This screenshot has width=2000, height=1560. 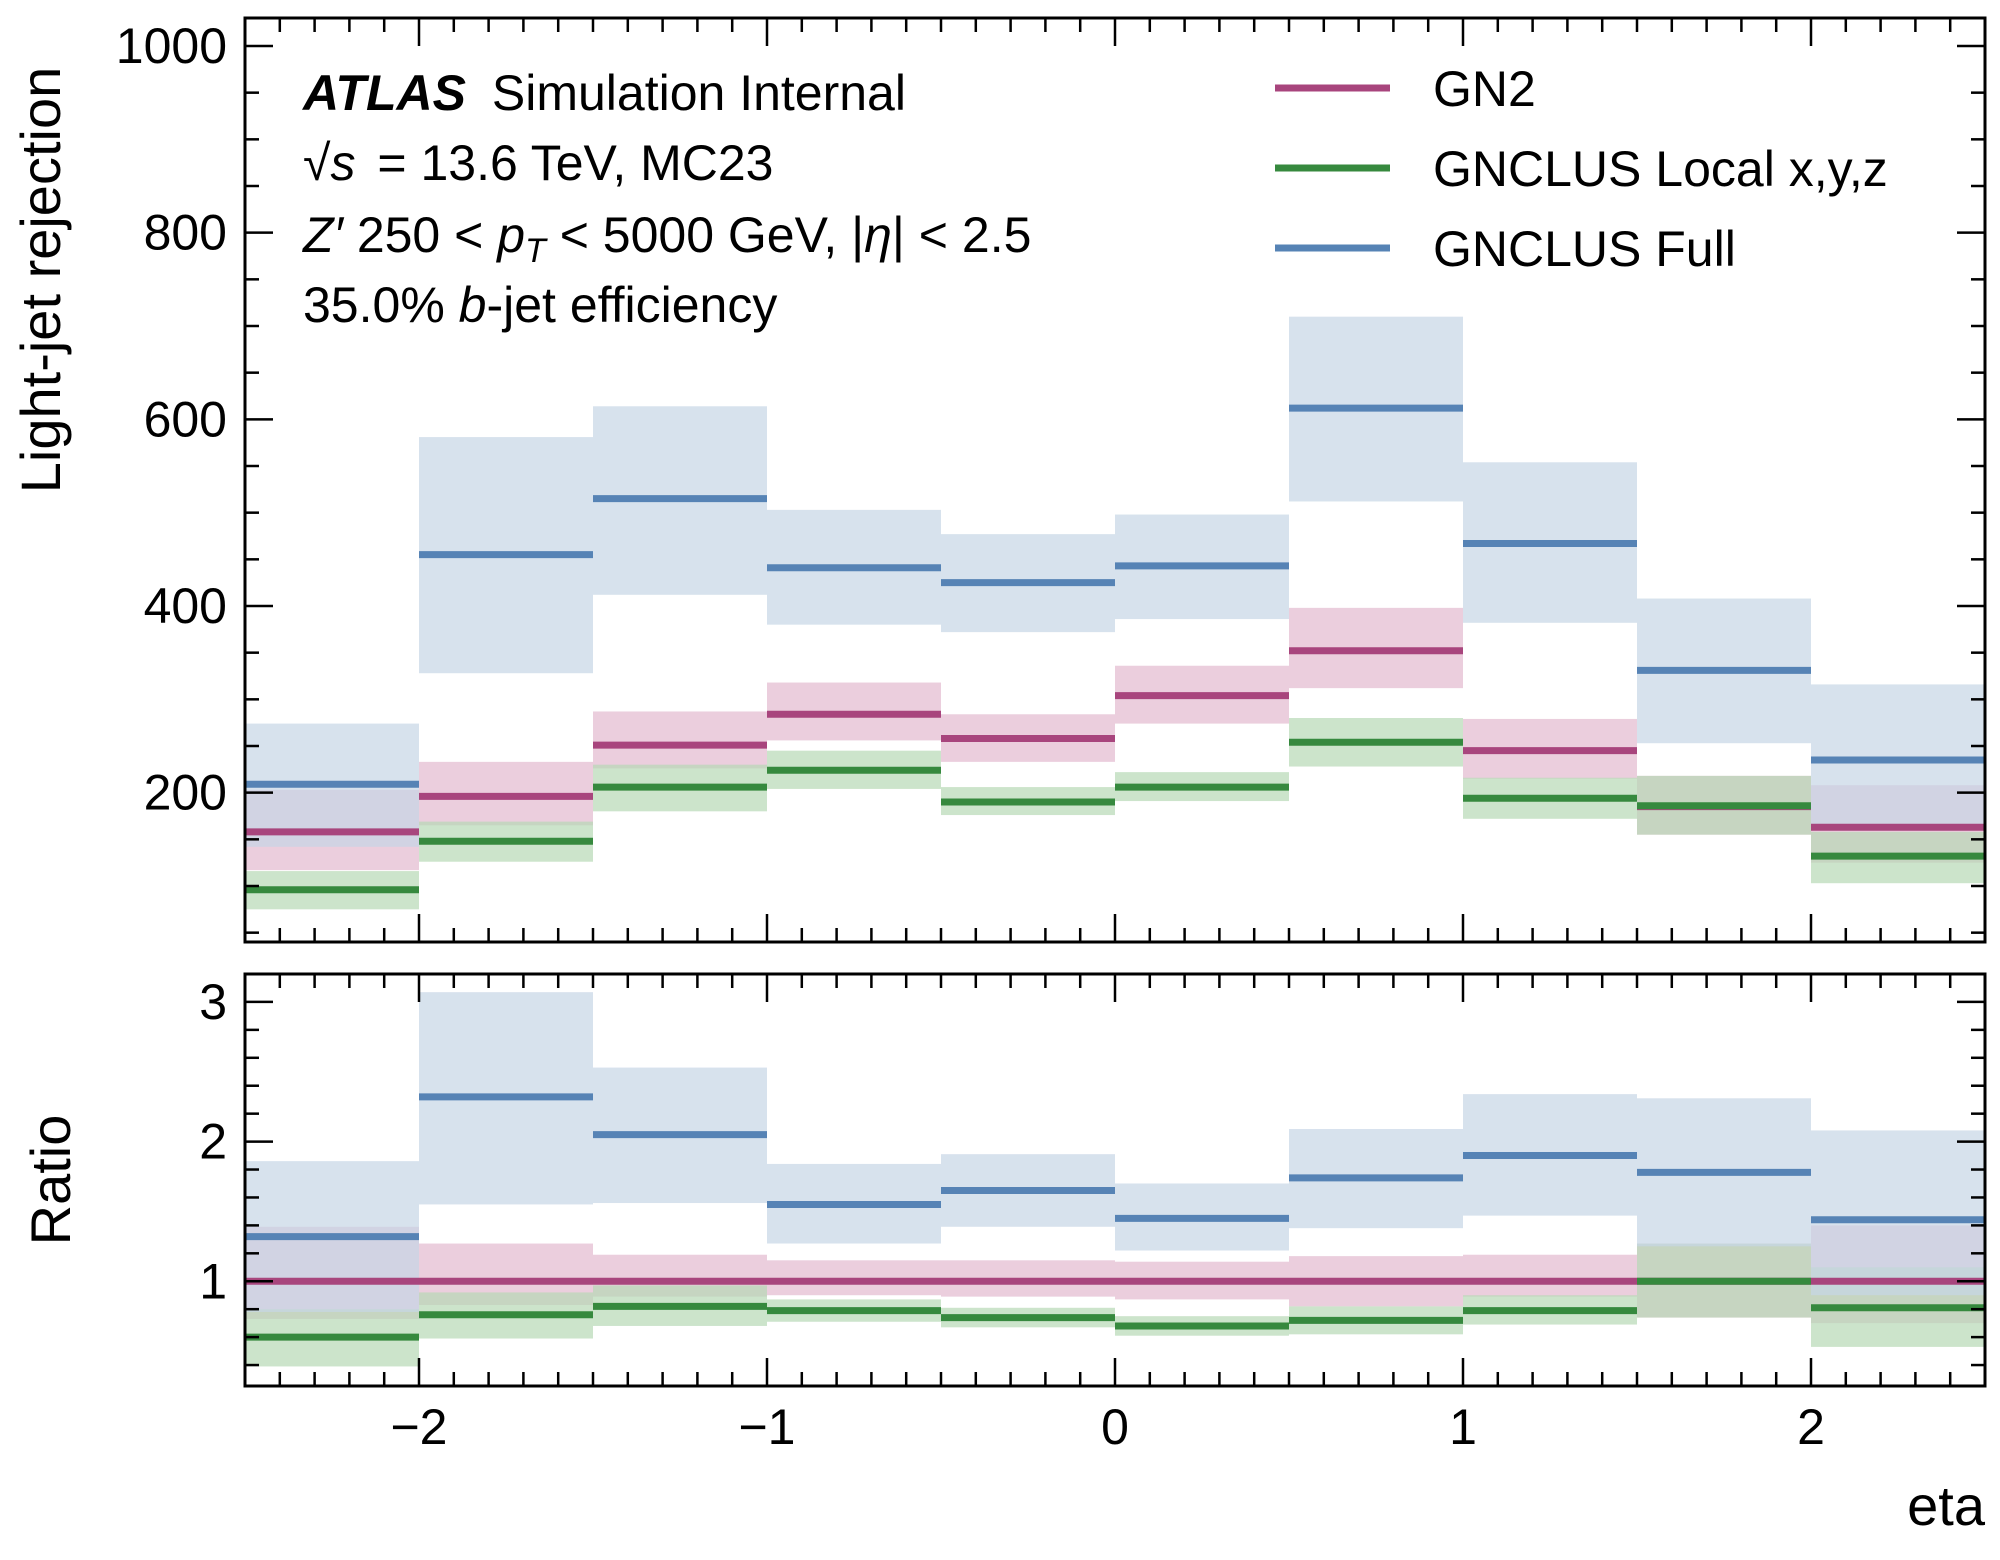 I want to click on x-tick-label: −2, so click(x=418, y=1427).